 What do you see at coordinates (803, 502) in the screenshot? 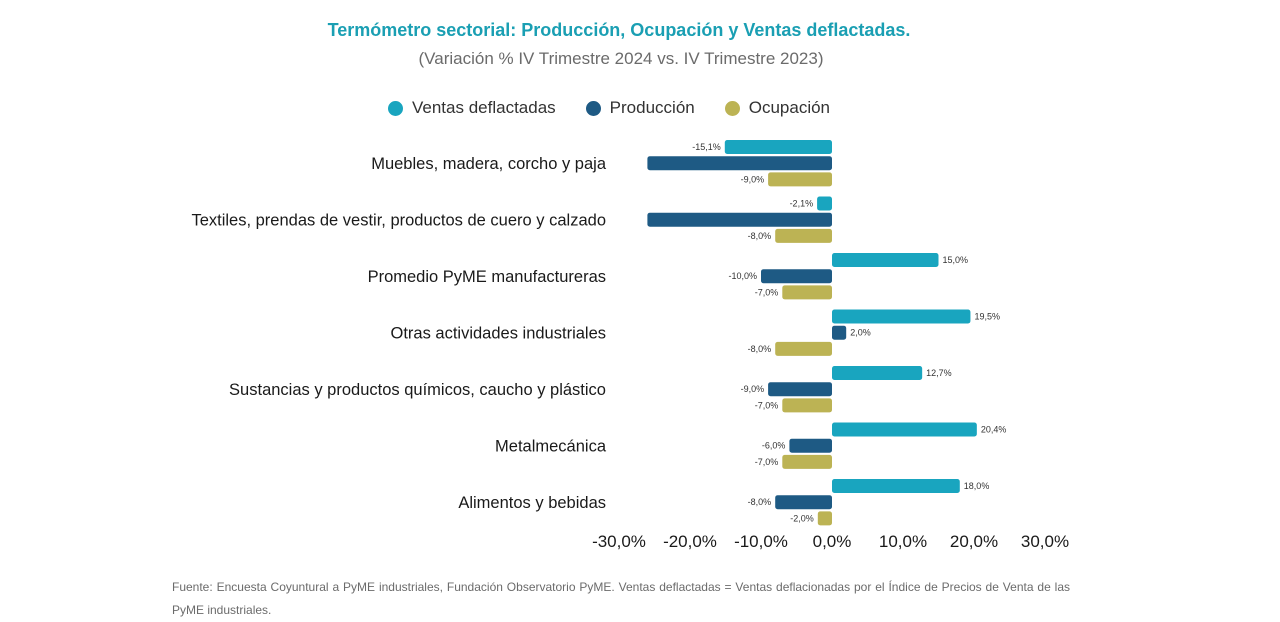
I see `bar-produccion-alimentos-y-bebidas` at bounding box center [803, 502].